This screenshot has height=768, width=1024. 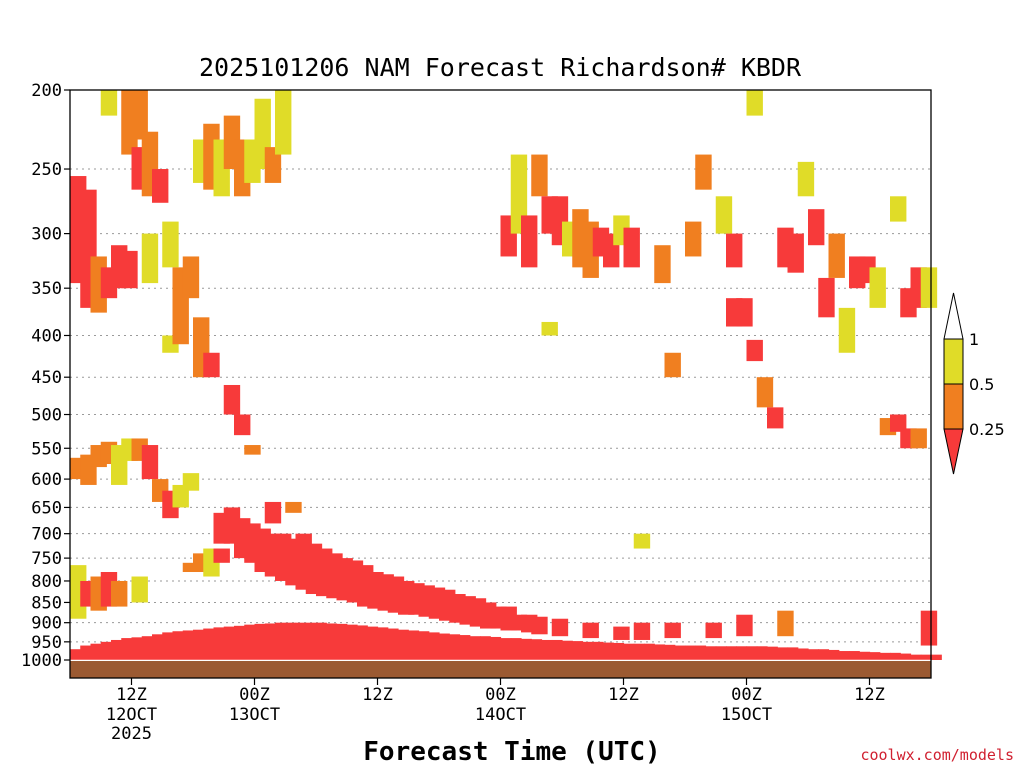 I want to click on legend-label: 0.25, so click(x=987, y=429).